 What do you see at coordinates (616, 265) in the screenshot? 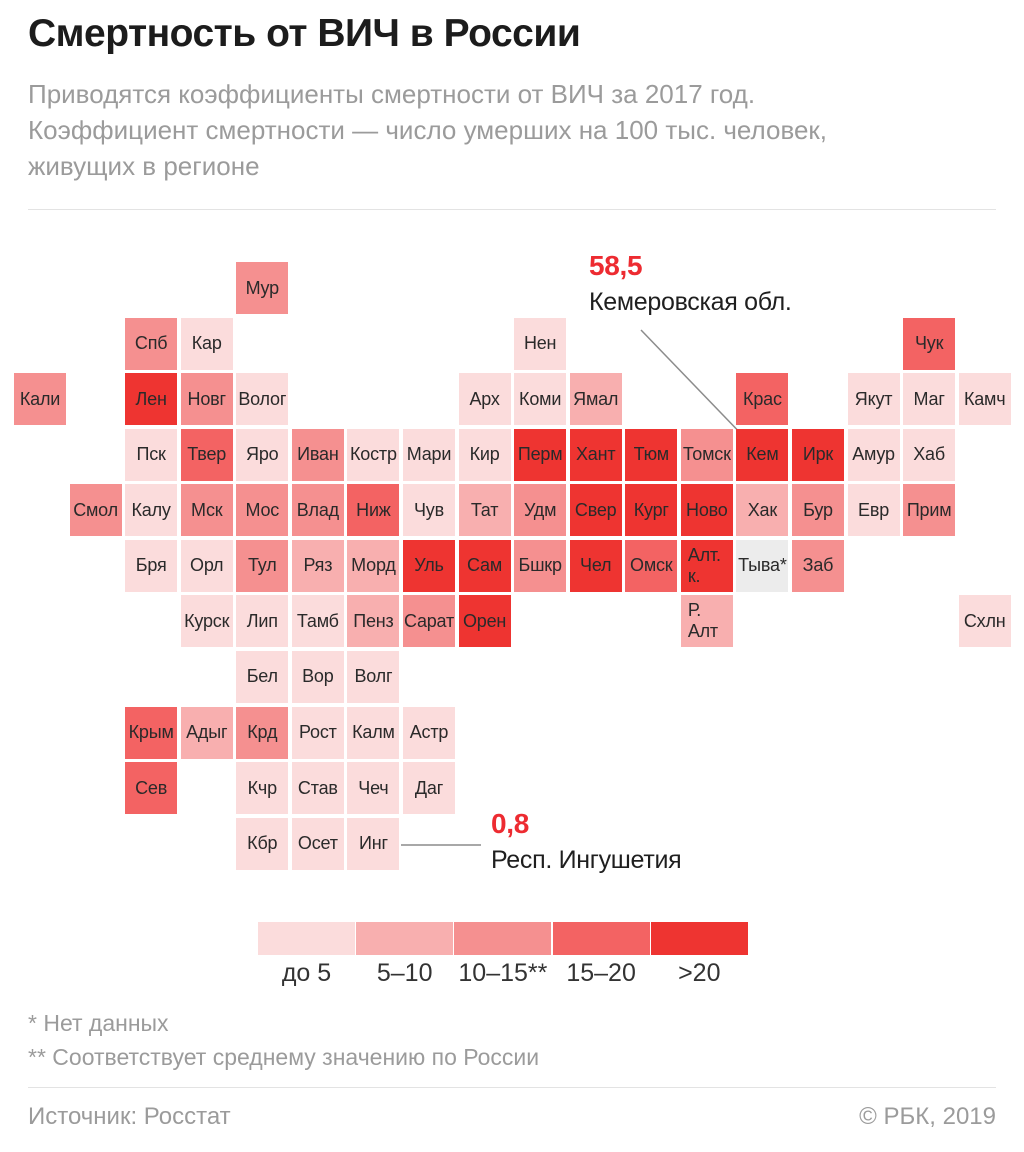
I see `annotation-value: 58,5` at bounding box center [616, 265].